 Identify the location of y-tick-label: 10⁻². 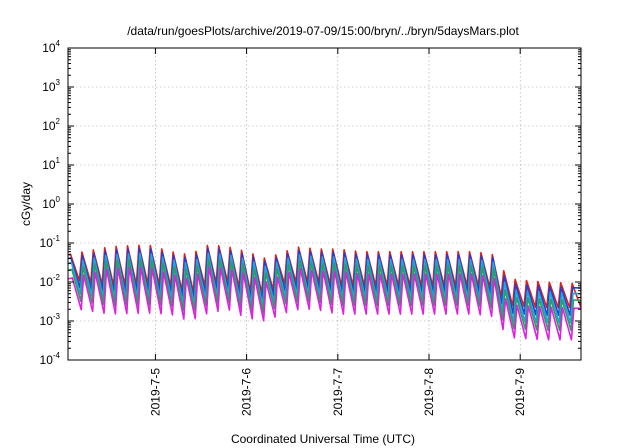
(50, 281).